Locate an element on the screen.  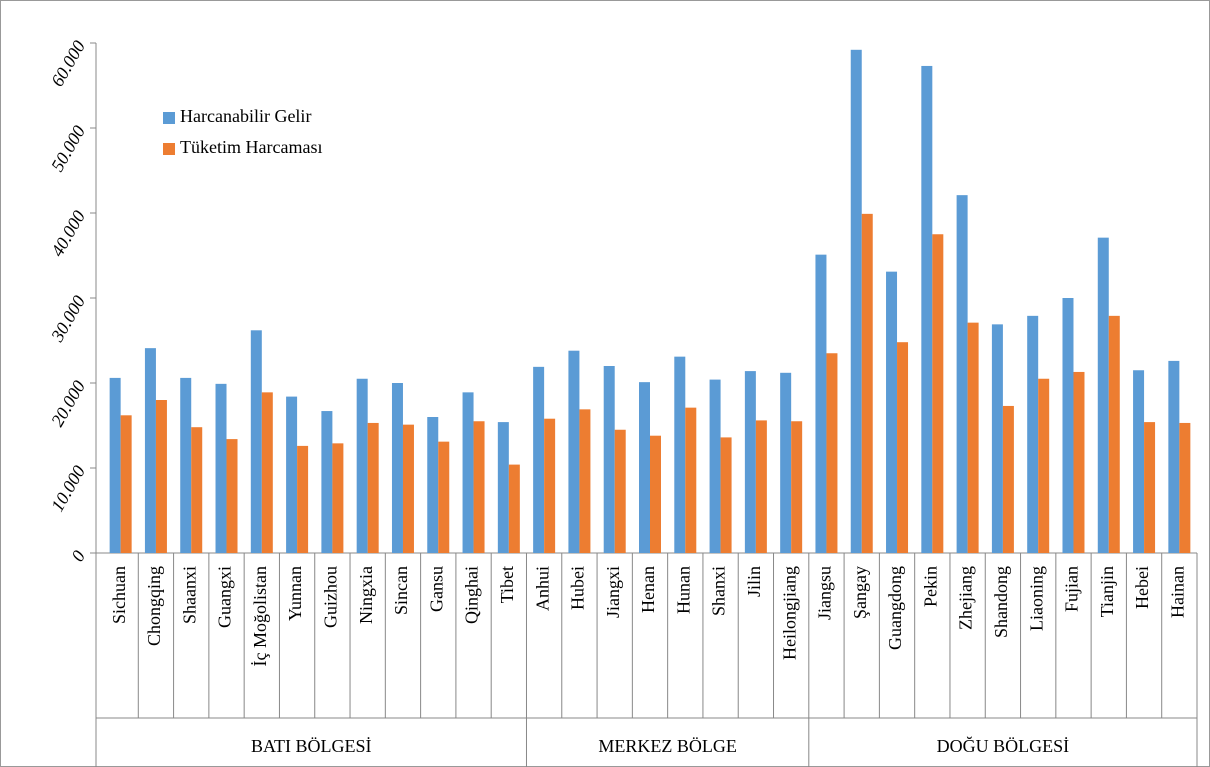
x-tick-label: Ningxia is located at coordinates (366, 595).